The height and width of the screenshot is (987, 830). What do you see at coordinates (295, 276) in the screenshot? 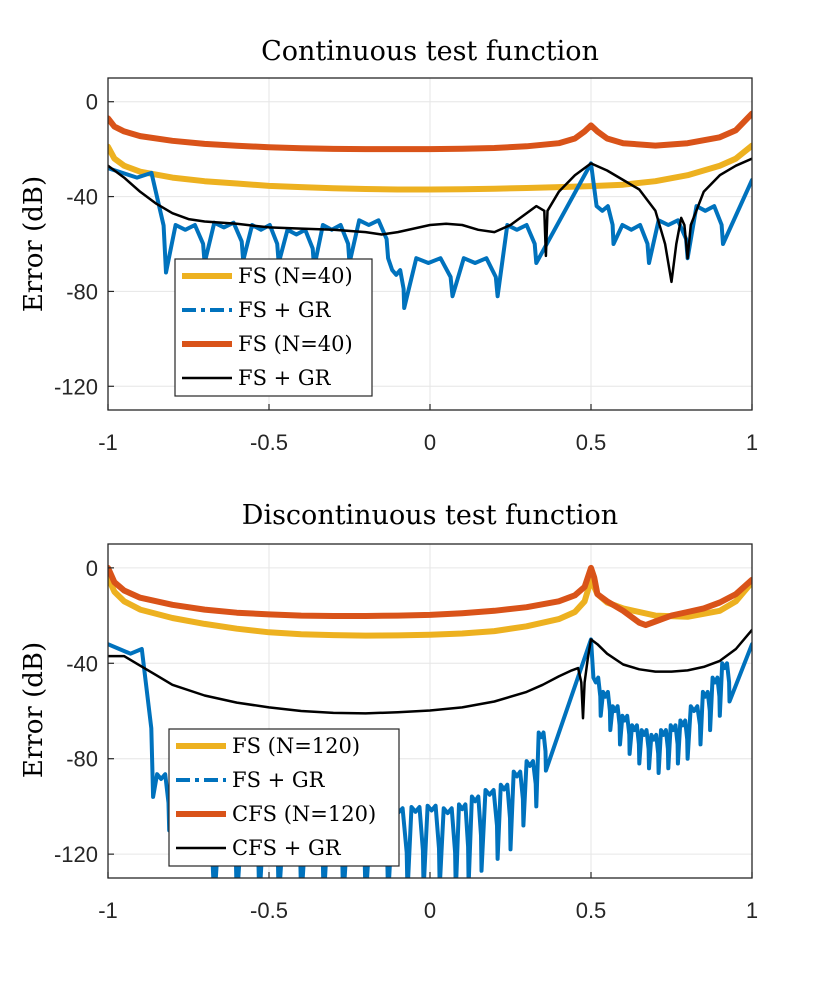
I see `legend-label-fs: FS (N=40)` at bounding box center [295, 276].